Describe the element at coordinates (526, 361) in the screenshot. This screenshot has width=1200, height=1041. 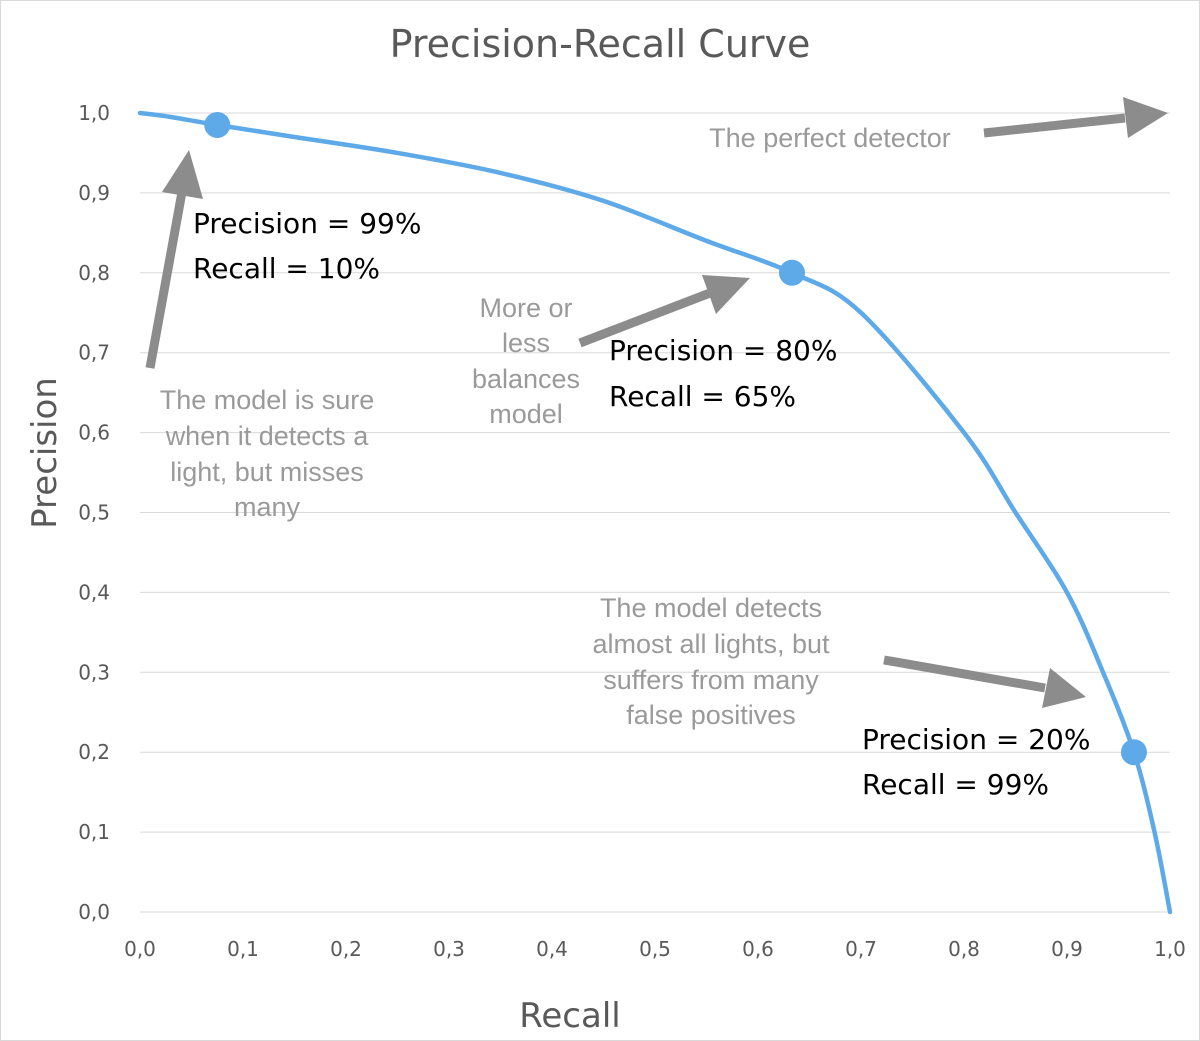
I see `annotation-balanced: More or less balances model` at that location.